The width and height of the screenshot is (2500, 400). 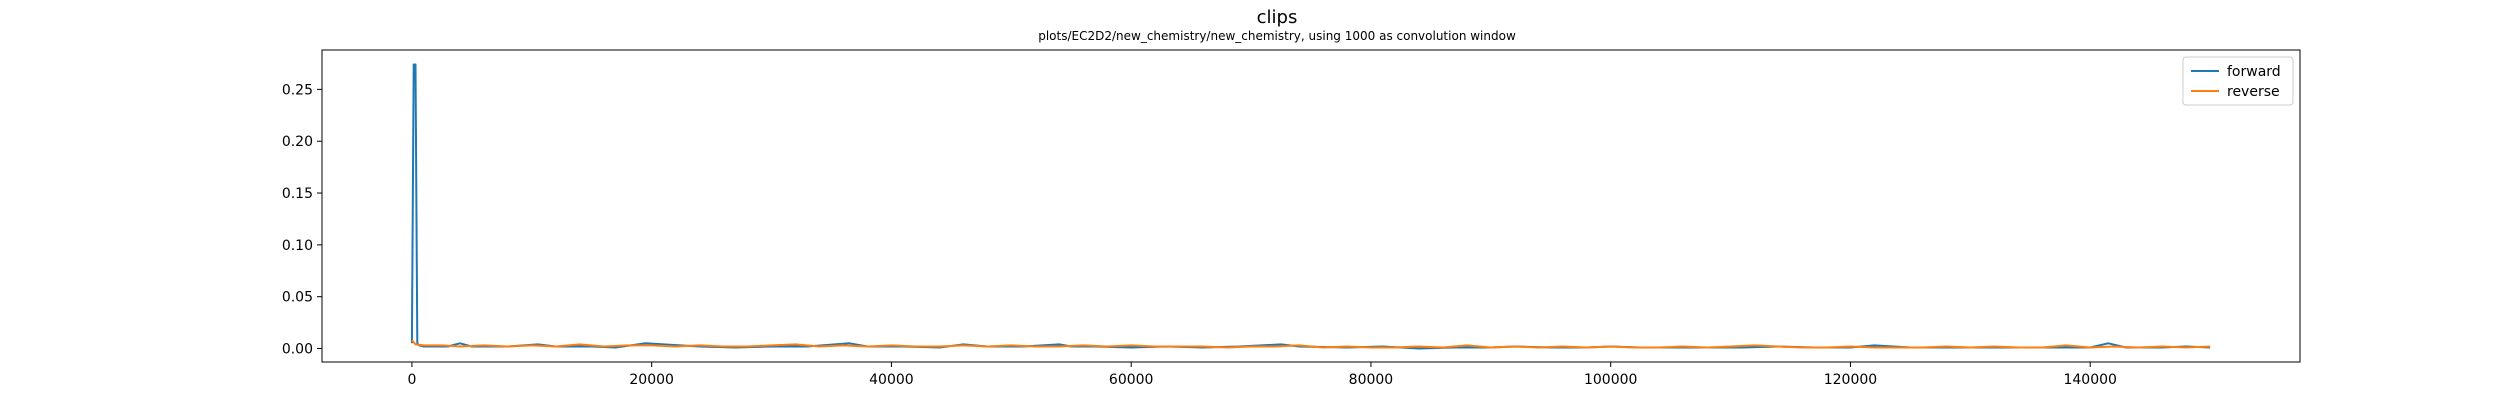 I want to click on x-tick-label: 120000, so click(x=1850, y=380).